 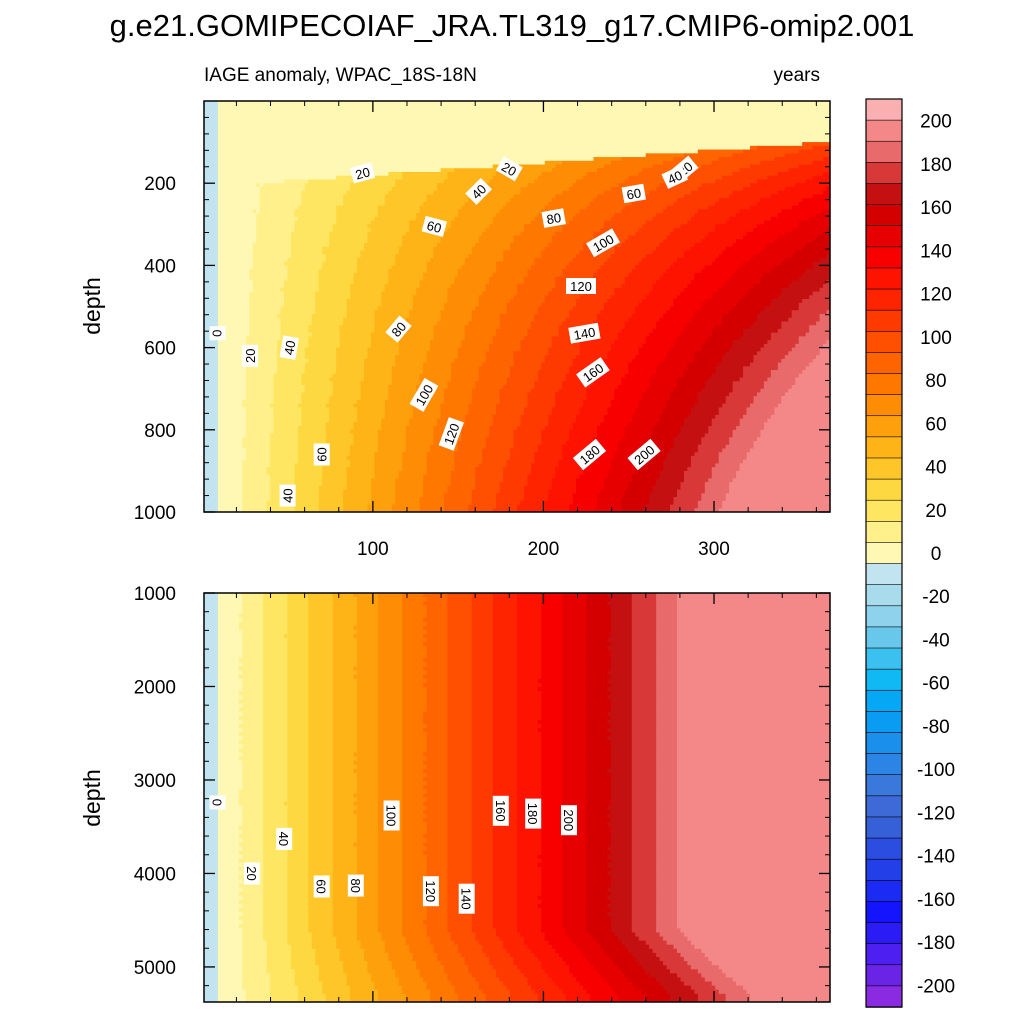 I want to click on colorbar-swatch, so click(x=884, y=954).